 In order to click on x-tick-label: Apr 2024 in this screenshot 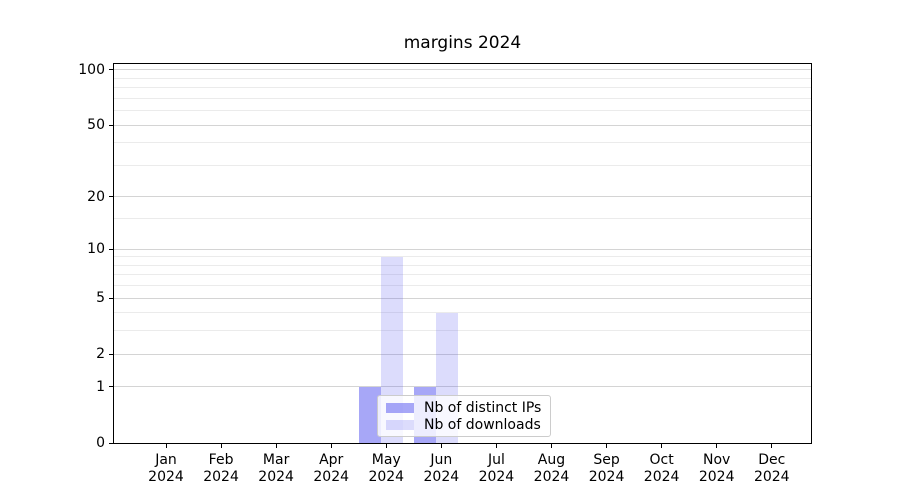, I will do `click(331, 468)`.